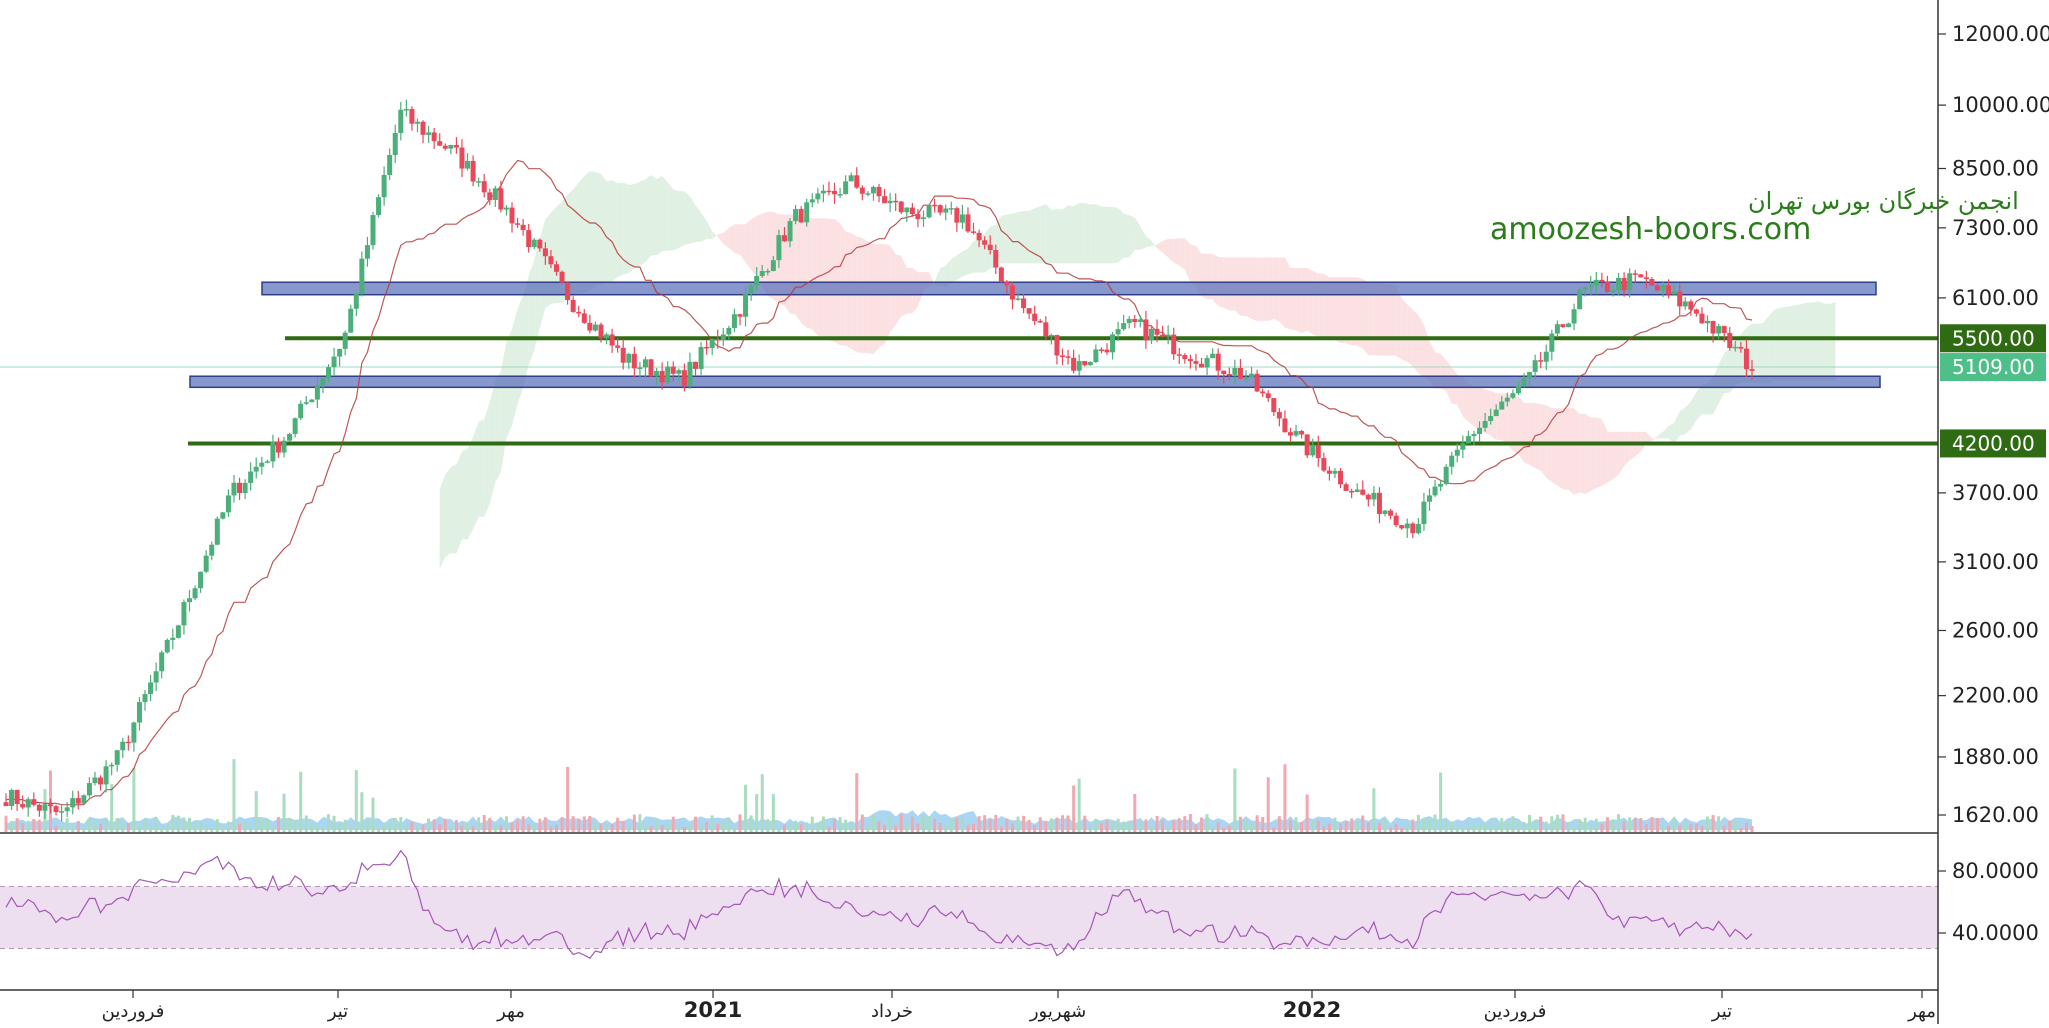 Image resolution: width=2049 pixels, height=1028 pixels. I want to click on price-tick-label: 1620.00, so click(1995, 815).